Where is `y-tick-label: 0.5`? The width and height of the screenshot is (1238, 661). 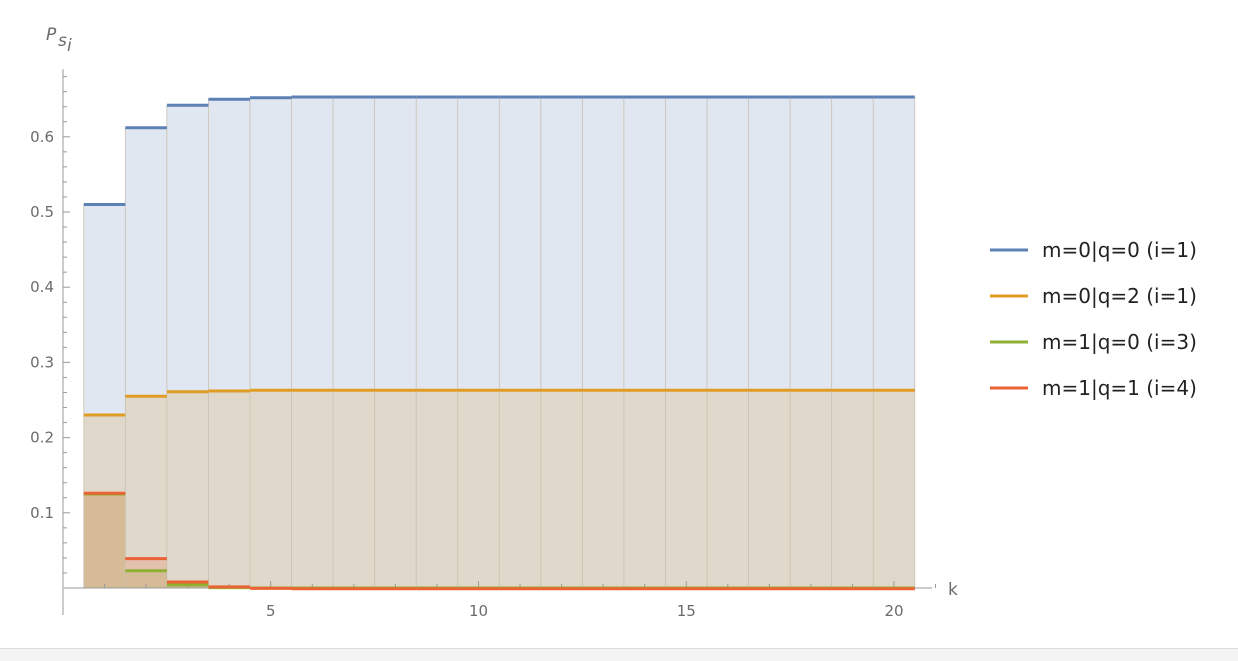
y-tick-label: 0.5 is located at coordinates (42, 212).